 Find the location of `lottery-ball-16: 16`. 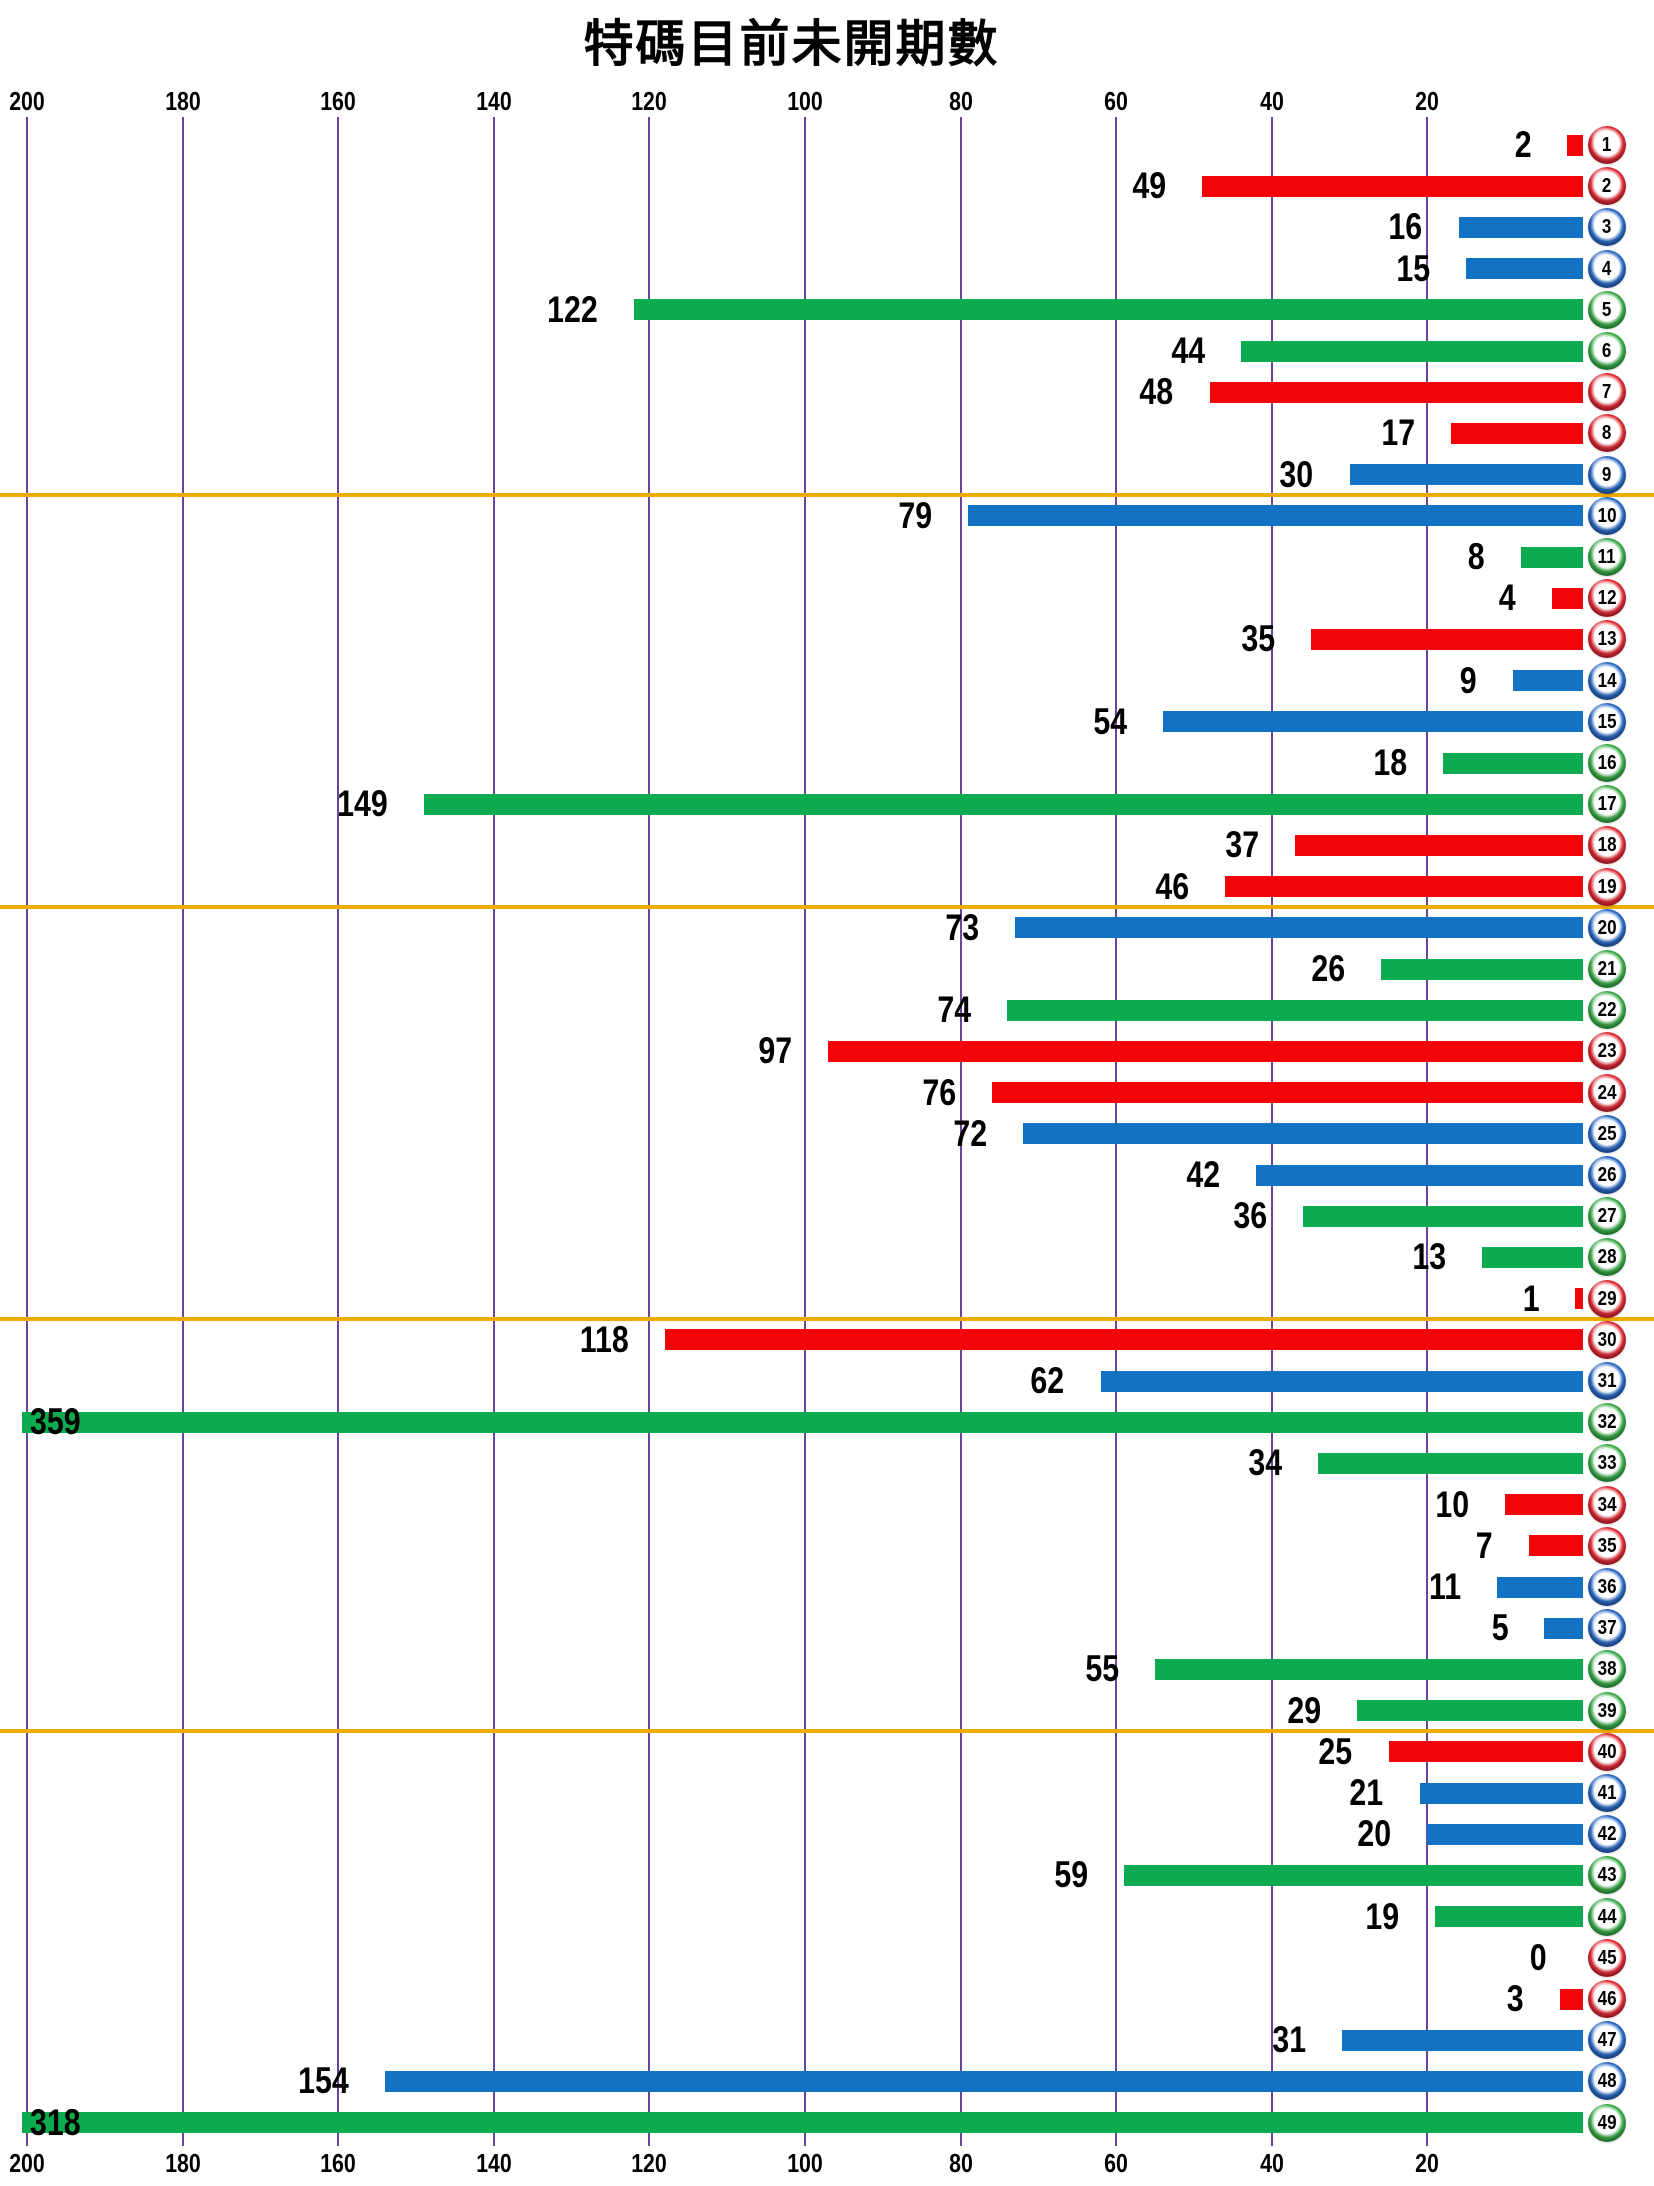

lottery-ball-16: 16 is located at coordinates (1607, 763).